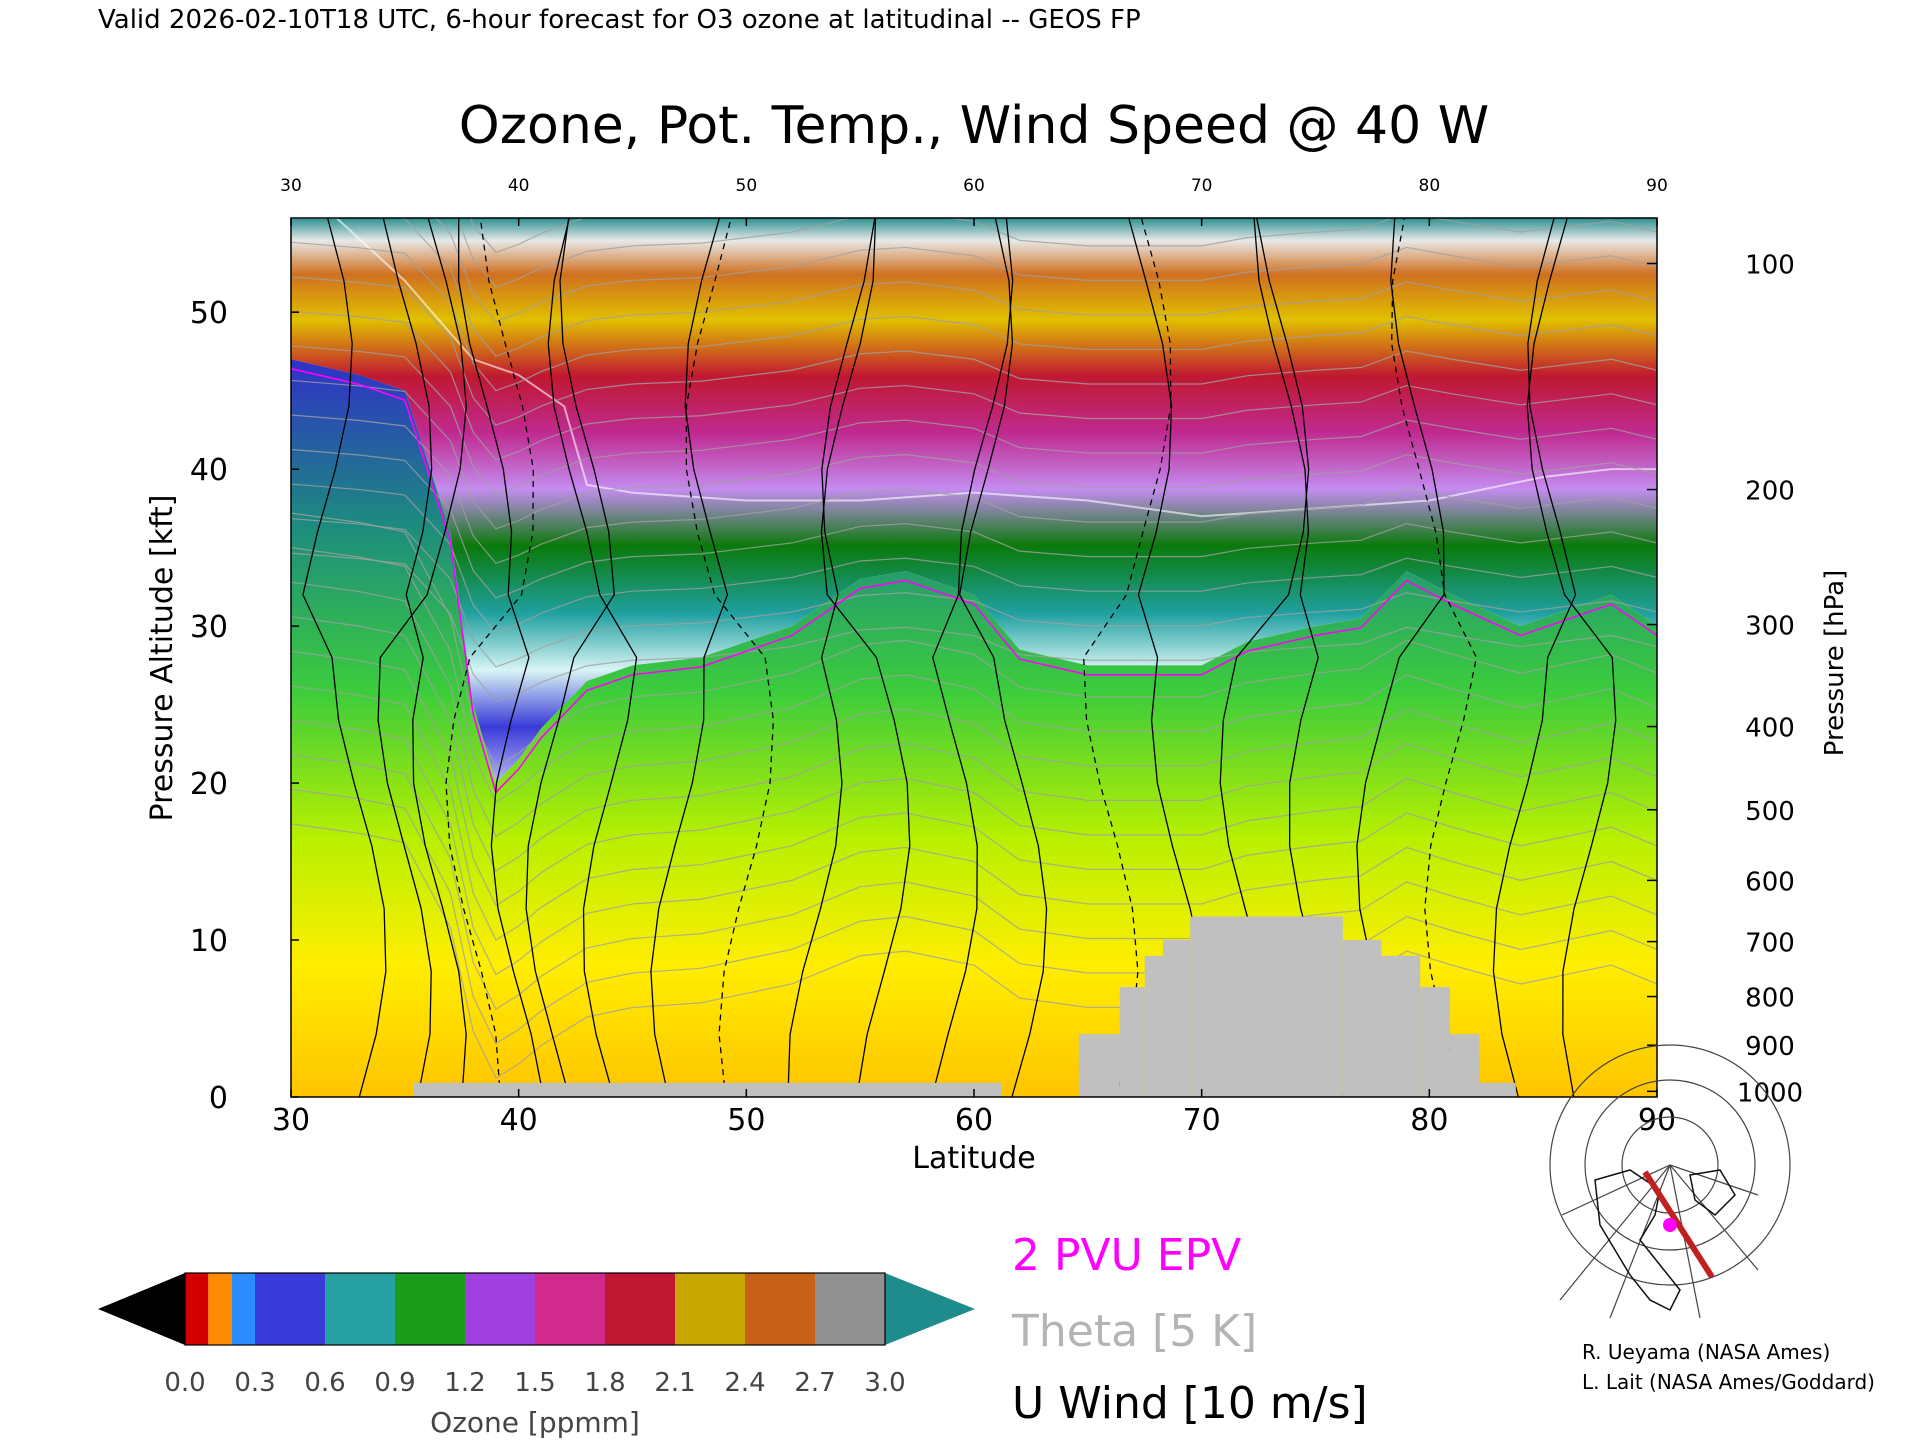  What do you see at coordinates (1770, 266) in the screenshot?
I see `pressure-tick-label: 100` at bounding box center [1770, 266].